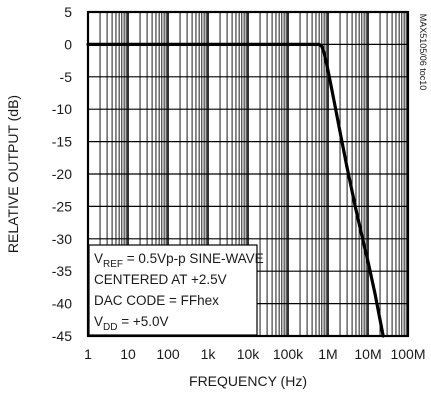 This screenshot has height=399, width=431. Describe the element at coordinates (423, 52) in the screenshot. I see `figure-code: MAX5105/06 toc10` at that location.